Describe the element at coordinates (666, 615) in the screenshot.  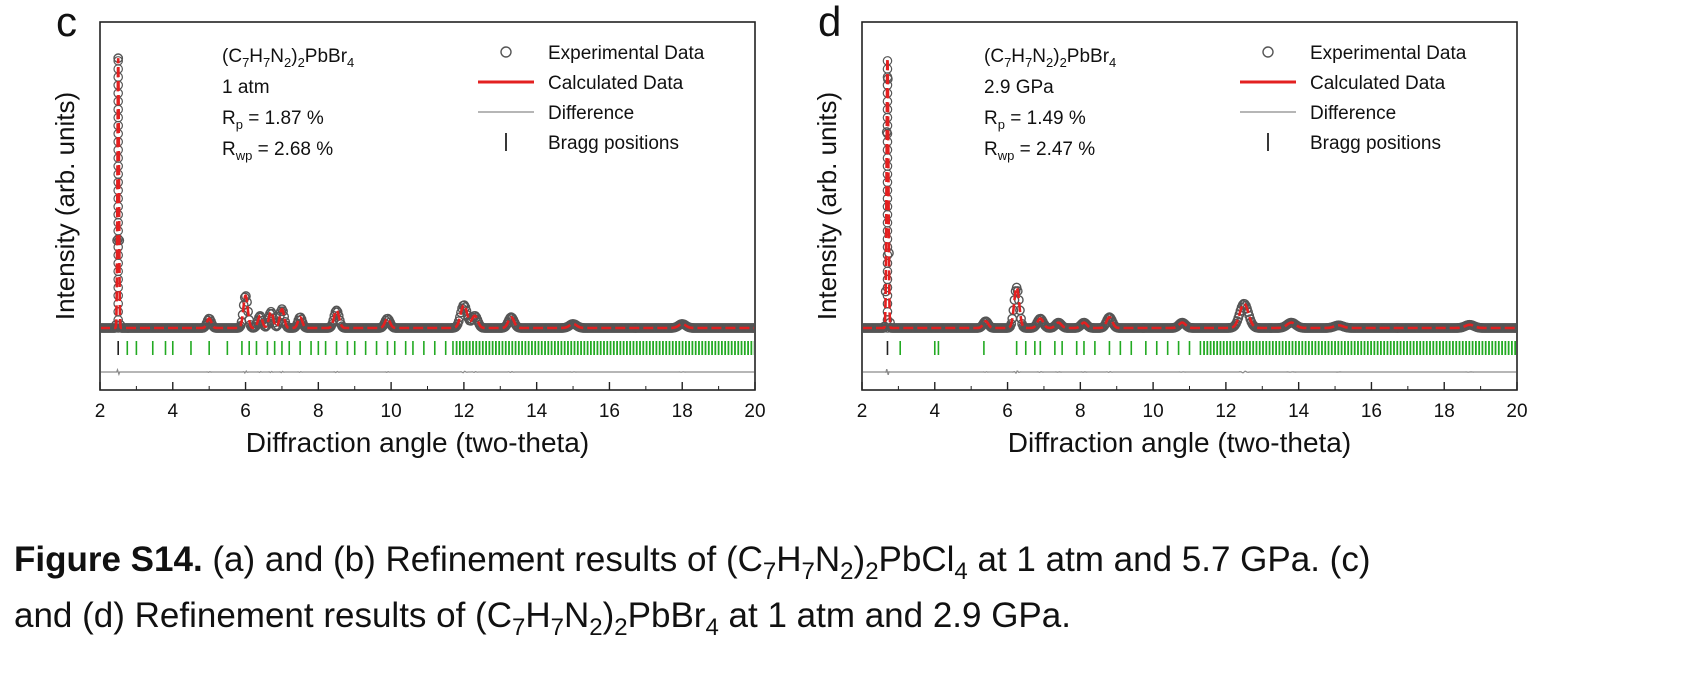
I see `caption-text: PbBr` at that location.